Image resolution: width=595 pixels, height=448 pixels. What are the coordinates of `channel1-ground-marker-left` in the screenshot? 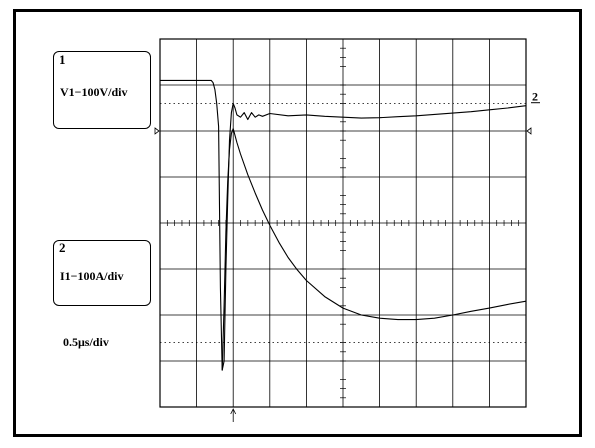 It's located at (157, 131).